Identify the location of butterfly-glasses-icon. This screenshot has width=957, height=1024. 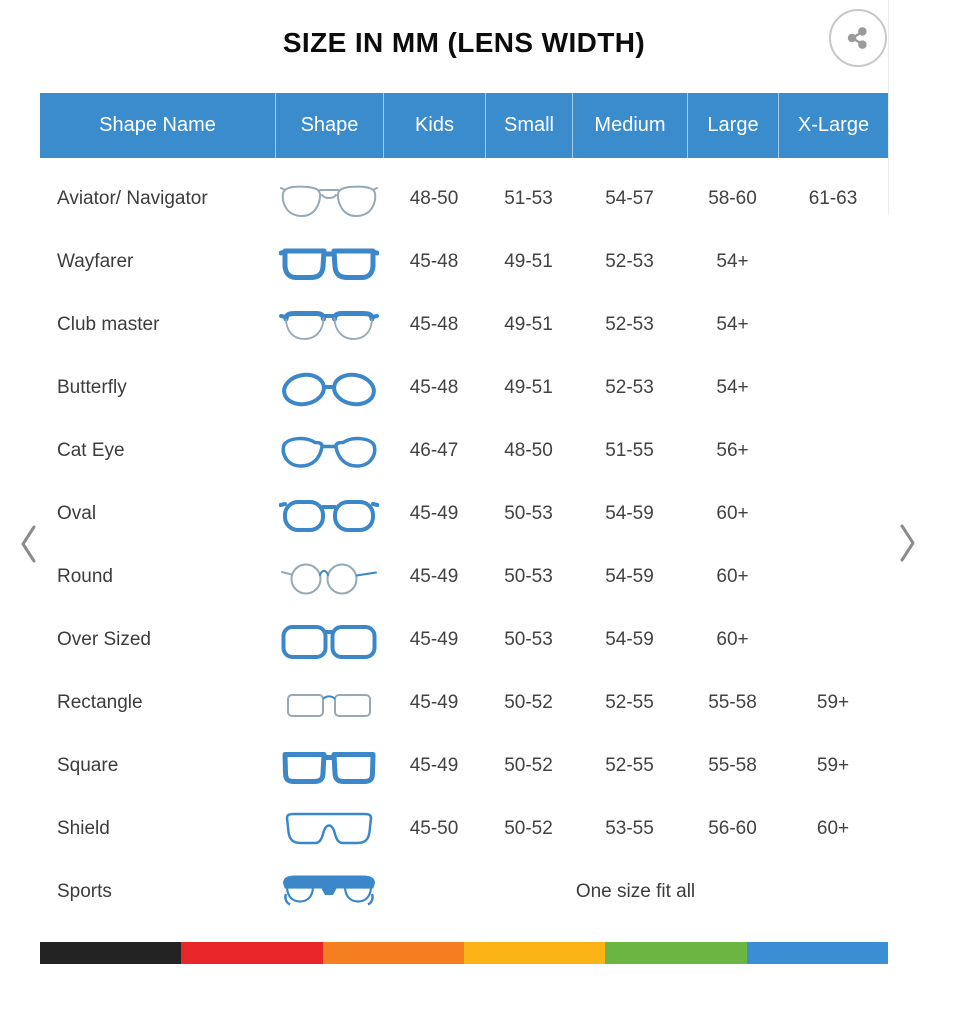
(329, 389).